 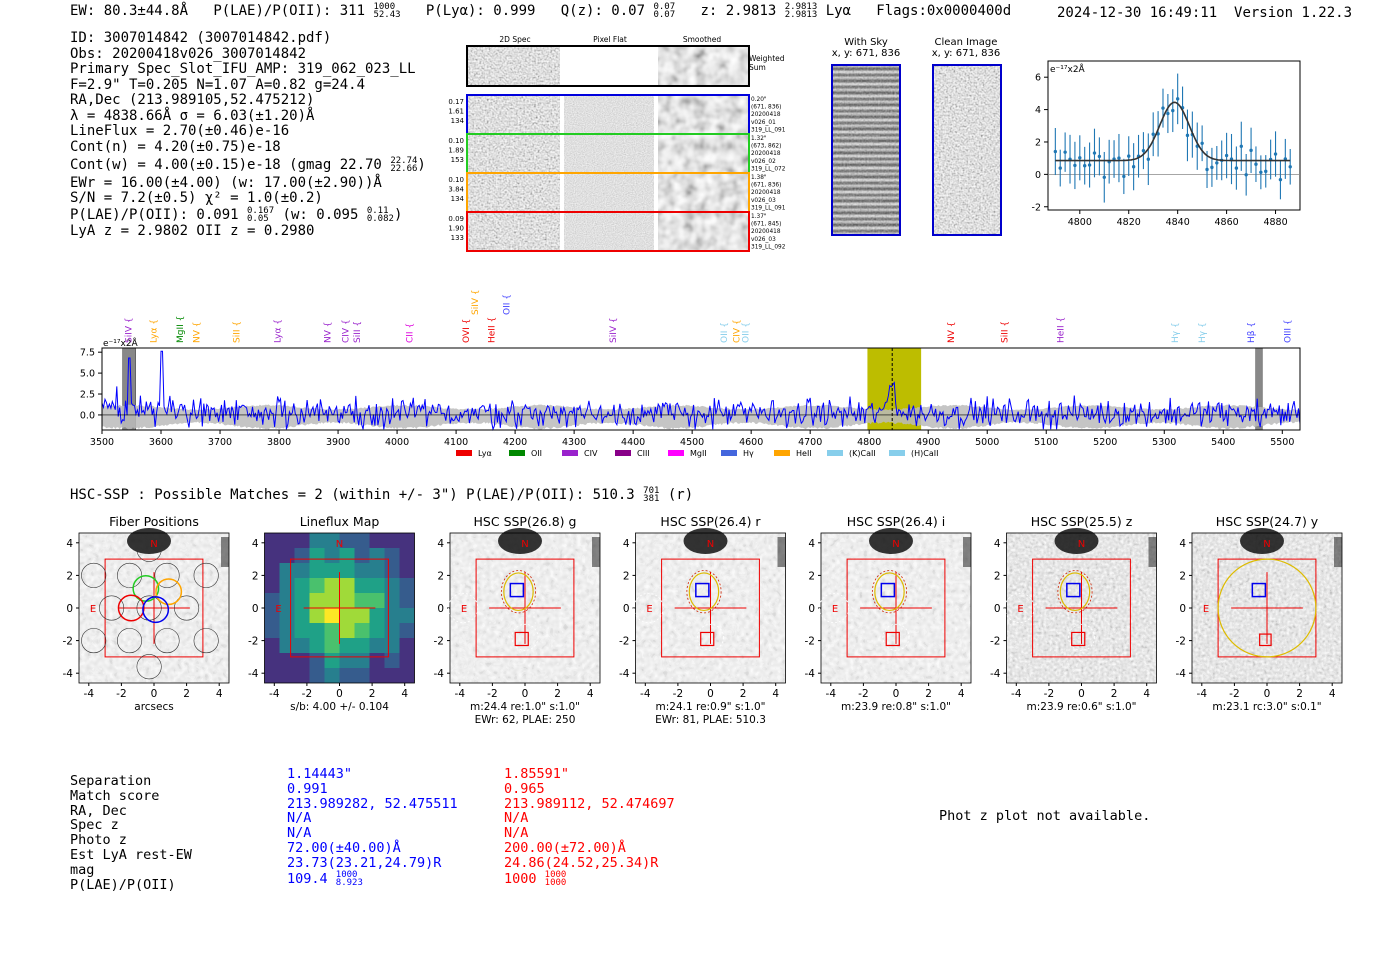 I want to click on hsc-panel-title: Fiber Positions, so click(x=154, y=521).